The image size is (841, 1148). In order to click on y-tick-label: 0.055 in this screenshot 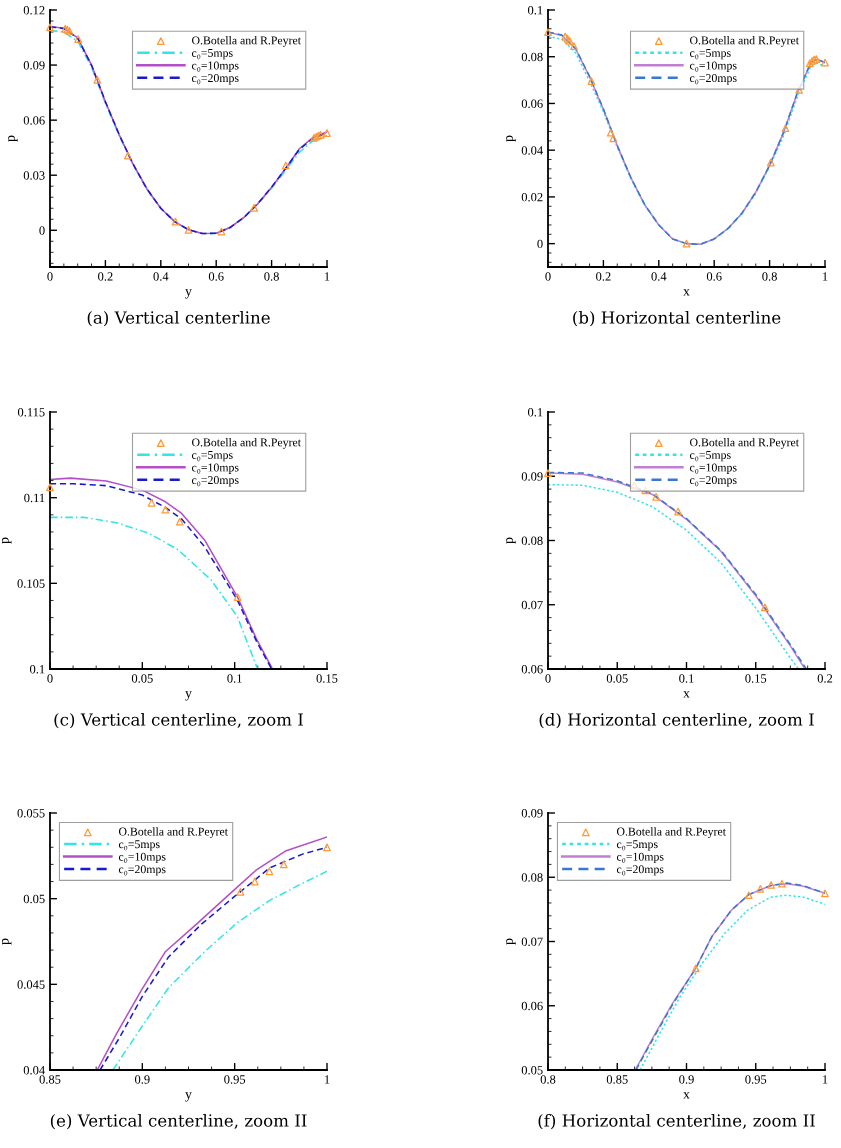, I will do `click(31, 813)`.